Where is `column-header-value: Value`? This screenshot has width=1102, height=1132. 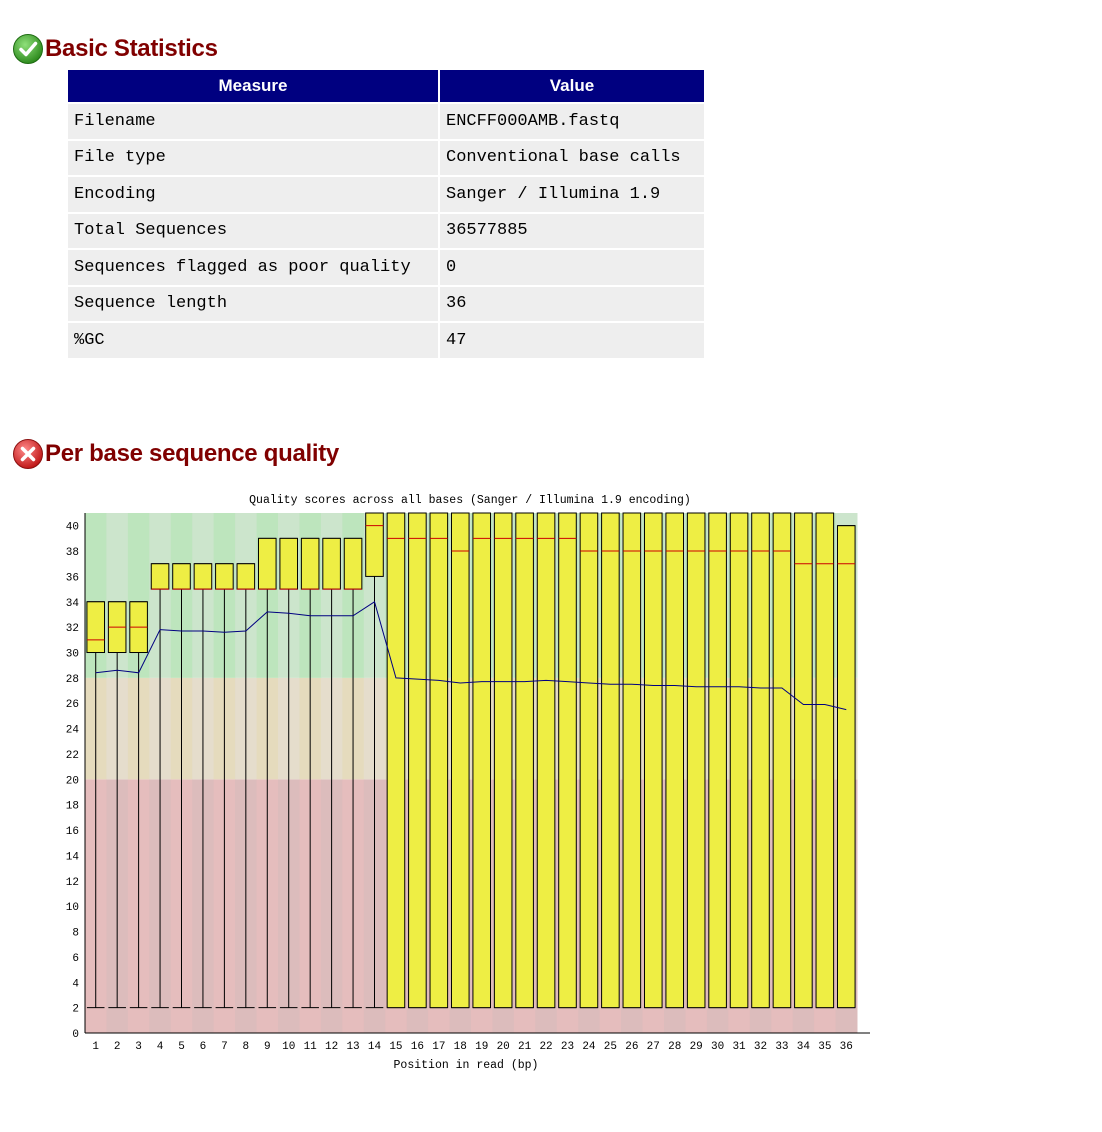 column-header-value: Value is located at coordinates (572, 86).